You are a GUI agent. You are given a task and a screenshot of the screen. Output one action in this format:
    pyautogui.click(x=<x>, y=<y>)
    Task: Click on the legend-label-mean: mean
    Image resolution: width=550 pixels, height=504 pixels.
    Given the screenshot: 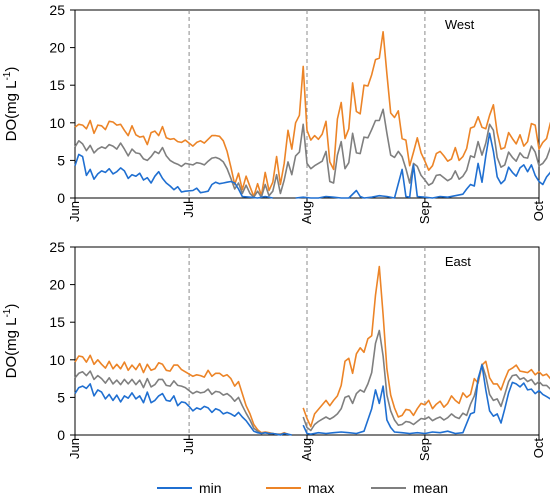 What is the action you would take?
    pyautogui.click(x=430, y=488)
    